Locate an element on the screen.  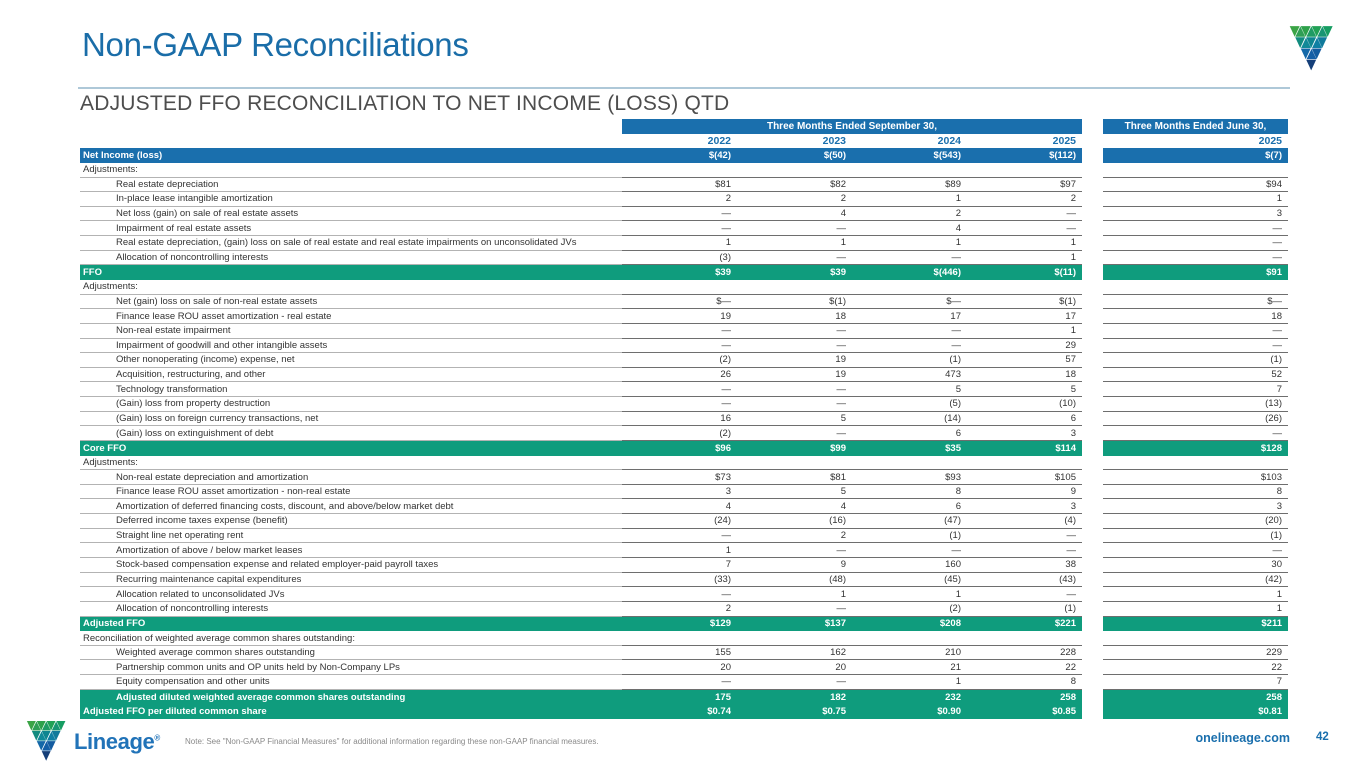
value-cell: $114 is located at coordinates (1024, 448).